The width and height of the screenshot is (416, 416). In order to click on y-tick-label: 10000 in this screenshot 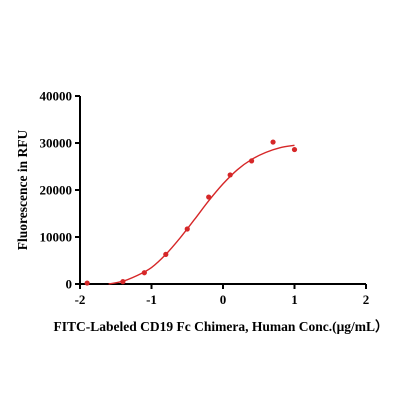, I will do `click(56, 237)`.